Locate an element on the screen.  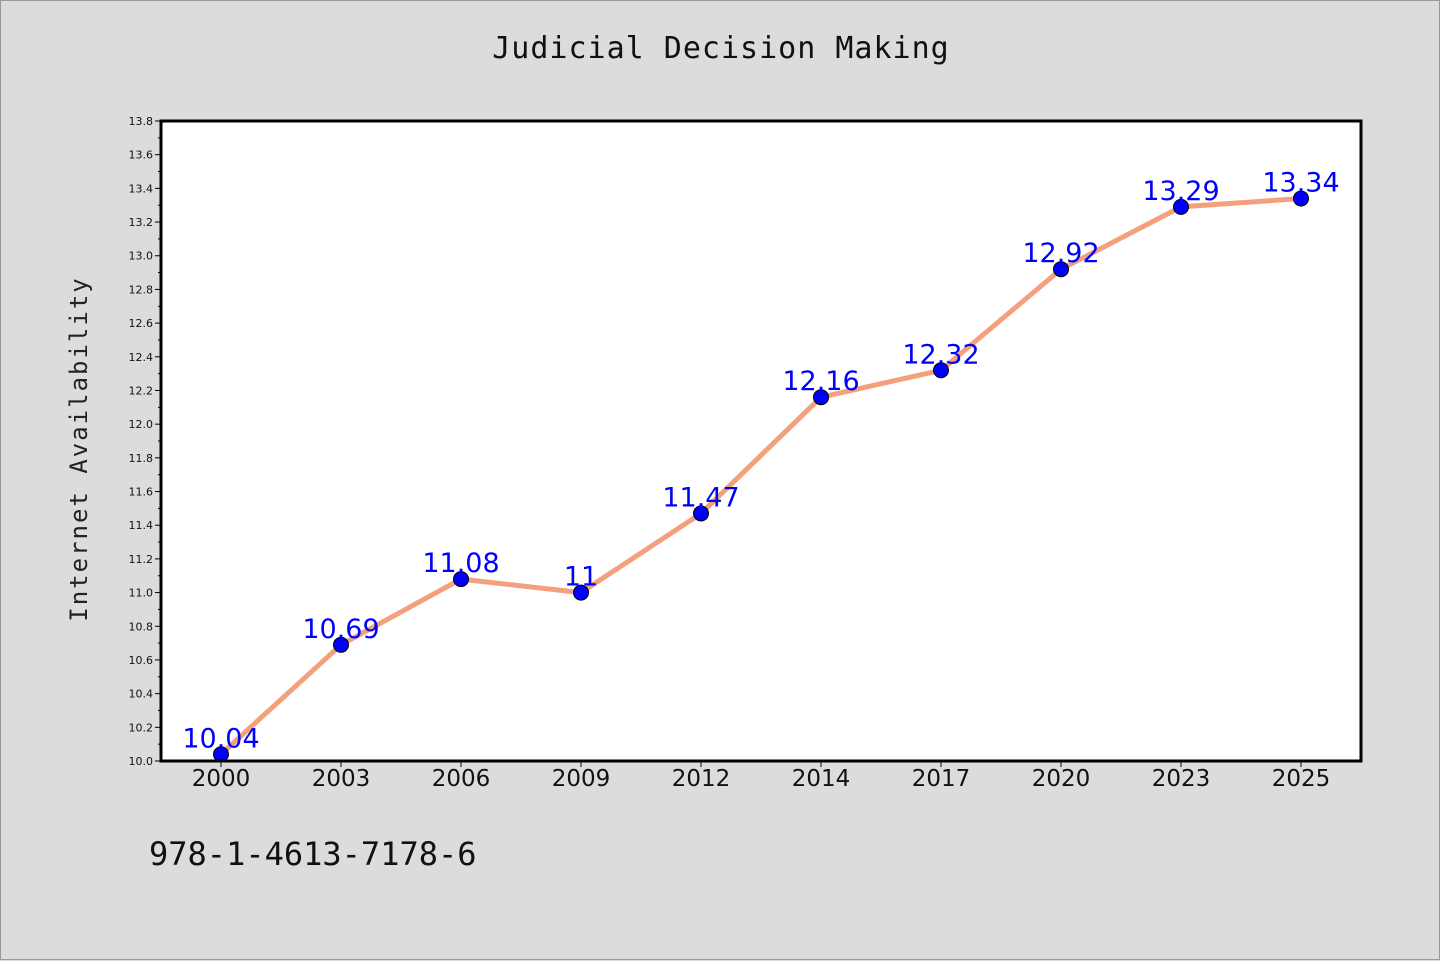
y-tick-label: 11.6 is located at coordinates (141, 492).